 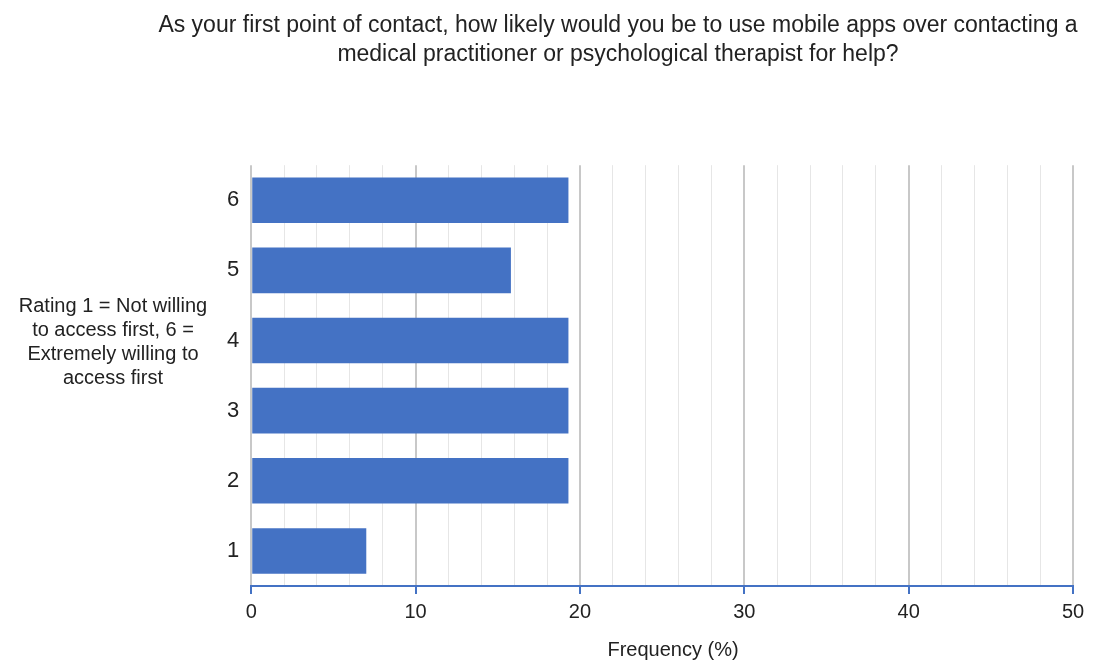 What do you see at coordinates (233, 339) in the screenshot?
I see `y-tick-label: 4` at bounding box center [233, 339].